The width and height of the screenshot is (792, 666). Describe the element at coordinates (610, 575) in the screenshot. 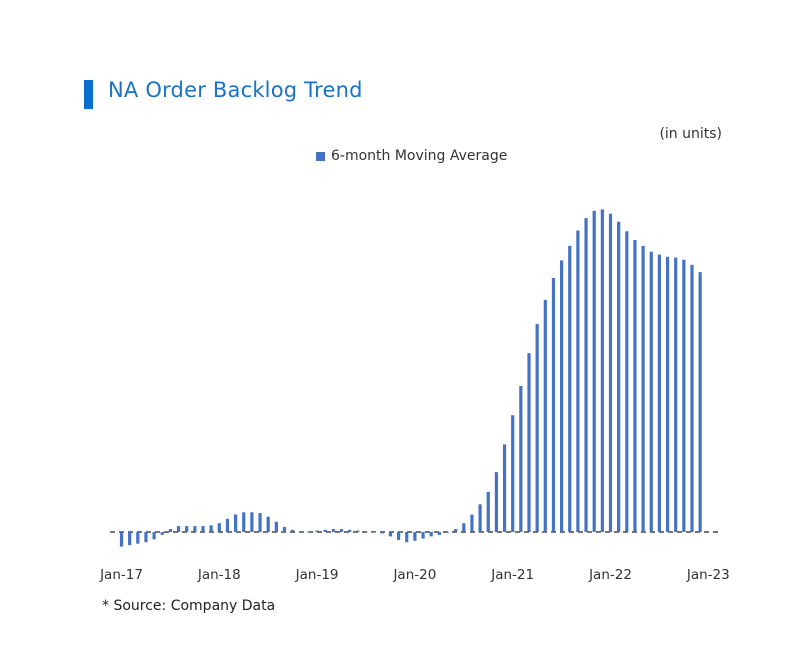

I see `x-tick-label: Jan-22` at that location.